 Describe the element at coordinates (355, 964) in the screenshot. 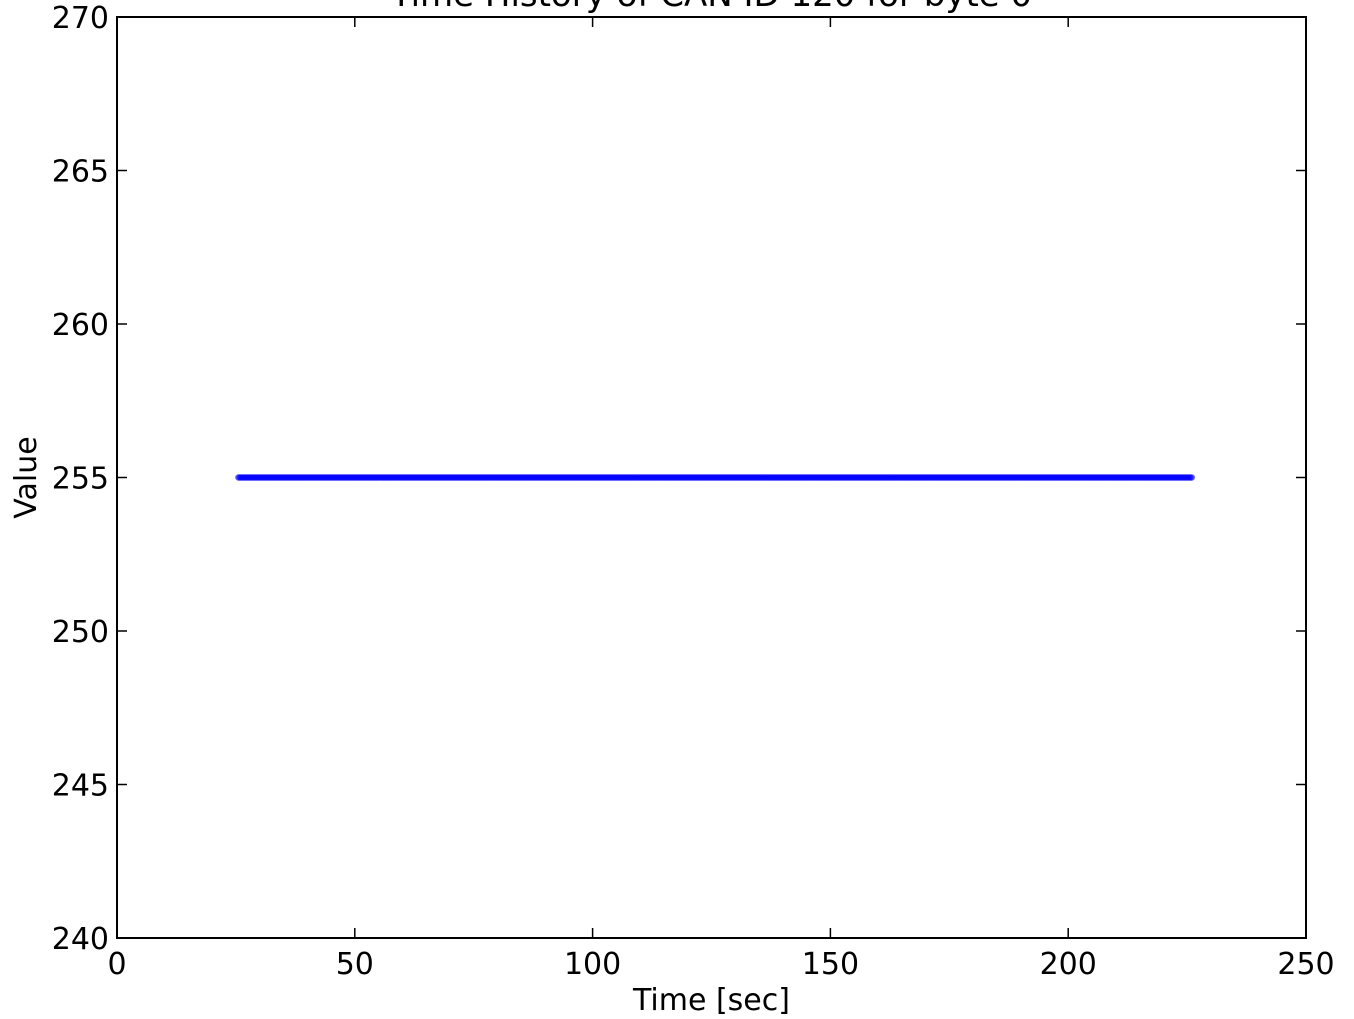

I see `x-tick-label: 50` at that location.